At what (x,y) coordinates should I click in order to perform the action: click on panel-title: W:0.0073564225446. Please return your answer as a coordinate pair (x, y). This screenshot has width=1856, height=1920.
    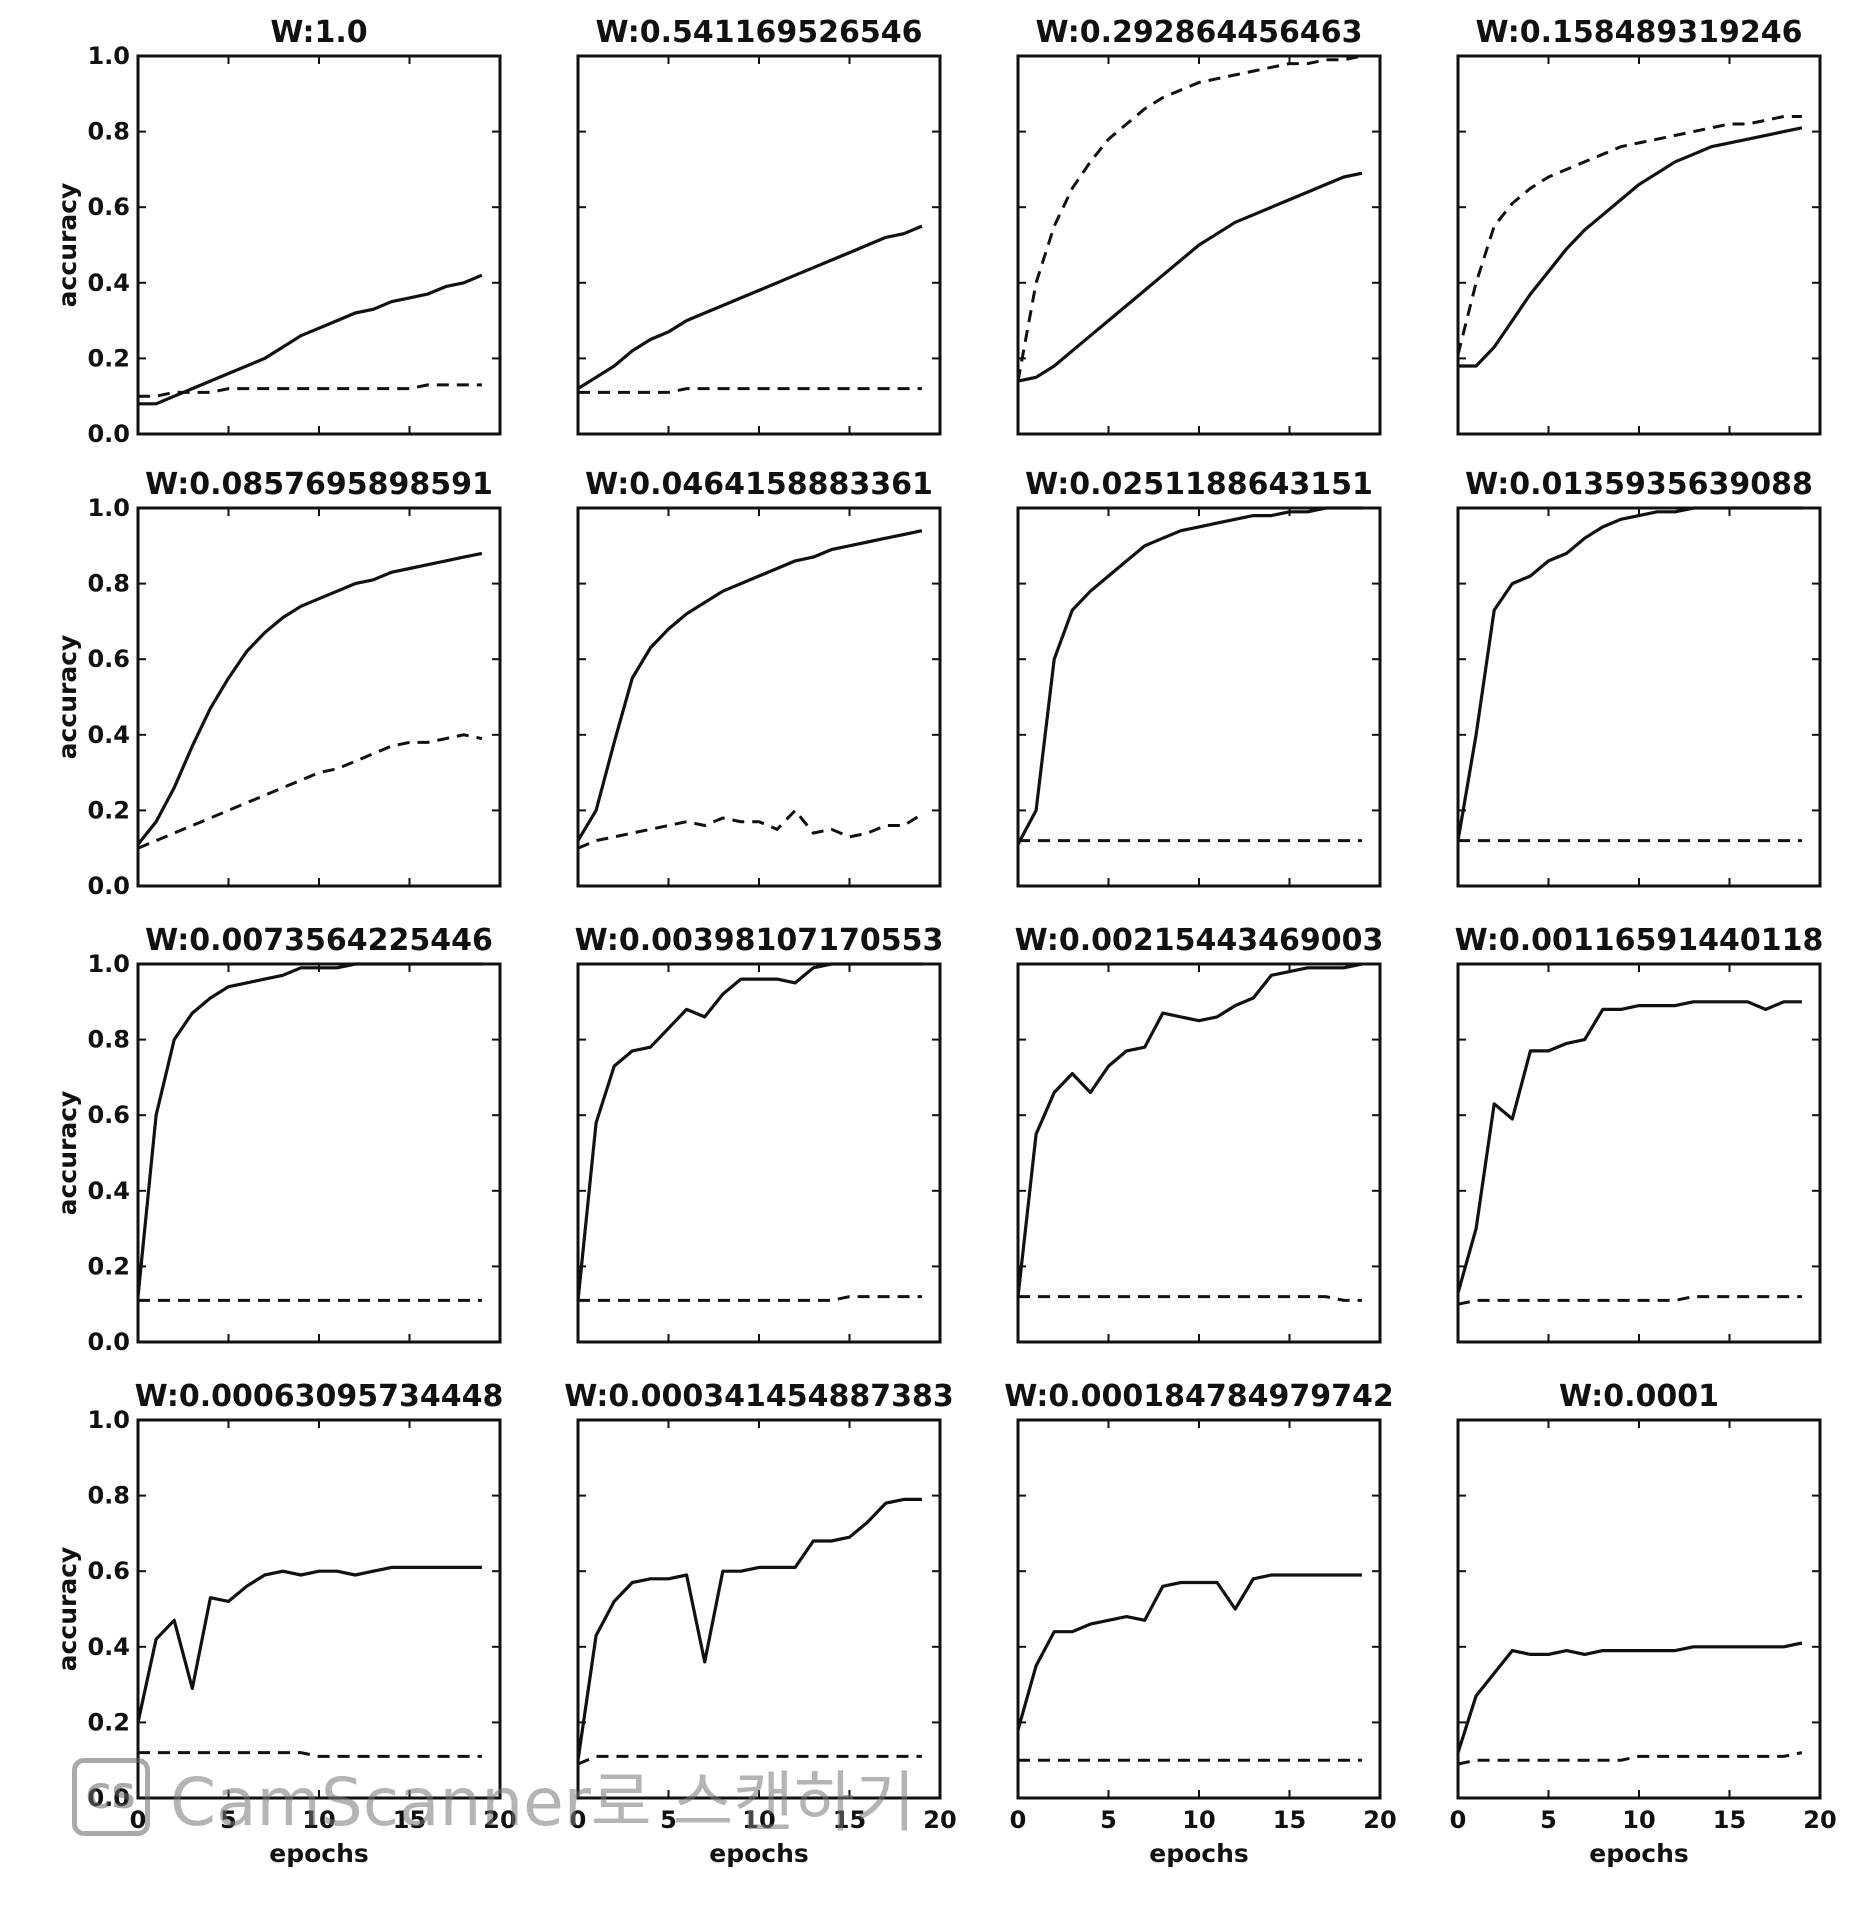
    Looking at the image, I should click on (319, 940).